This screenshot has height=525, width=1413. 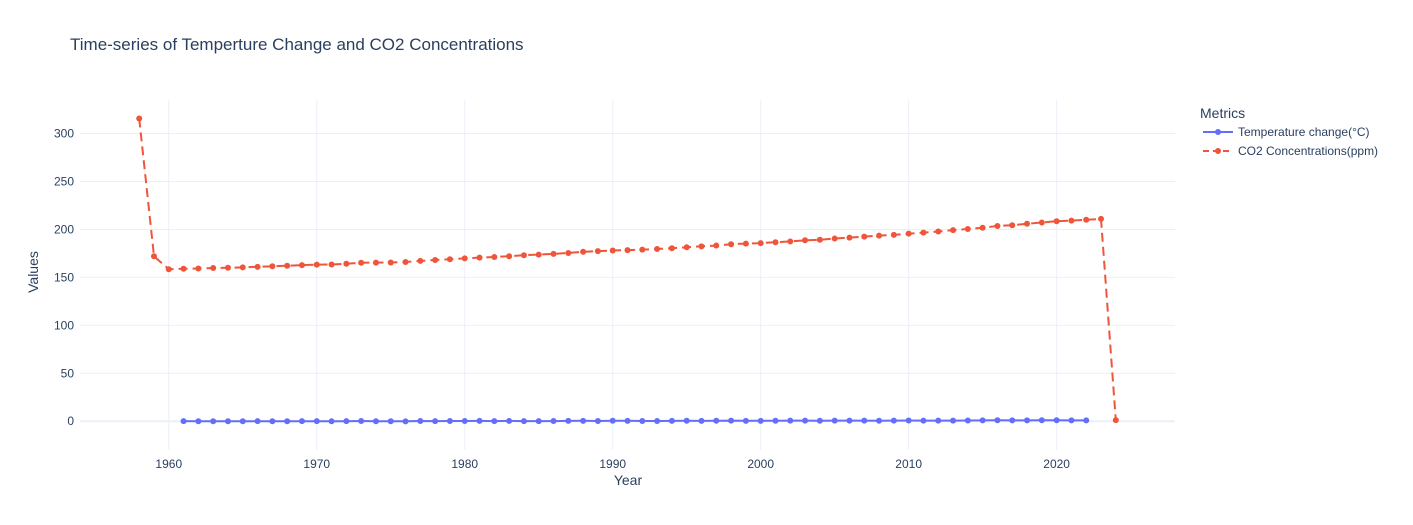 What do you see at coordinates (70, 421) in the screenshot?
I see `y-tick-label: 0` at bounding box center [70, 421].